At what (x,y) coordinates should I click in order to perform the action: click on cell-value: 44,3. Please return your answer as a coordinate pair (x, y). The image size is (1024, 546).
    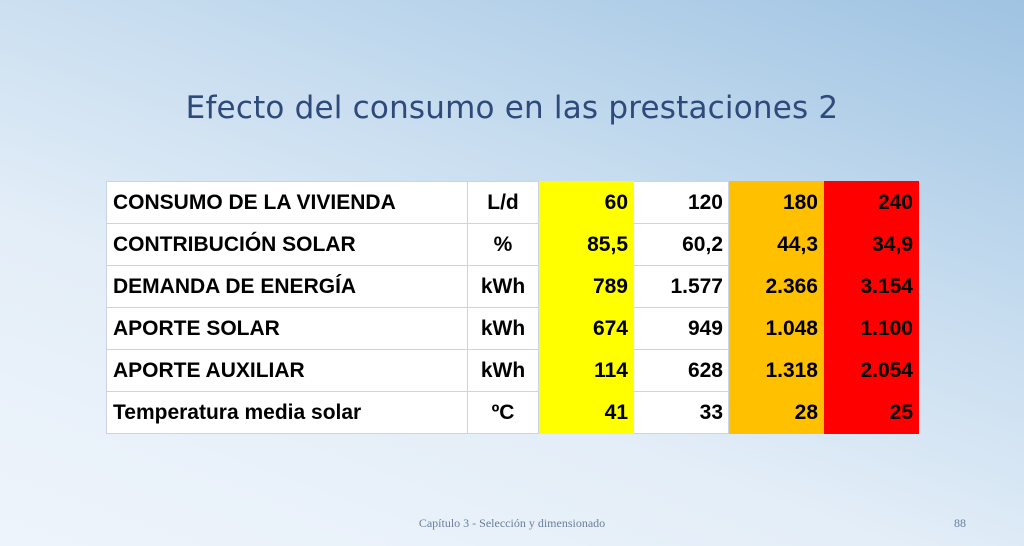
    Looking at the image, I should click on (776, 244).